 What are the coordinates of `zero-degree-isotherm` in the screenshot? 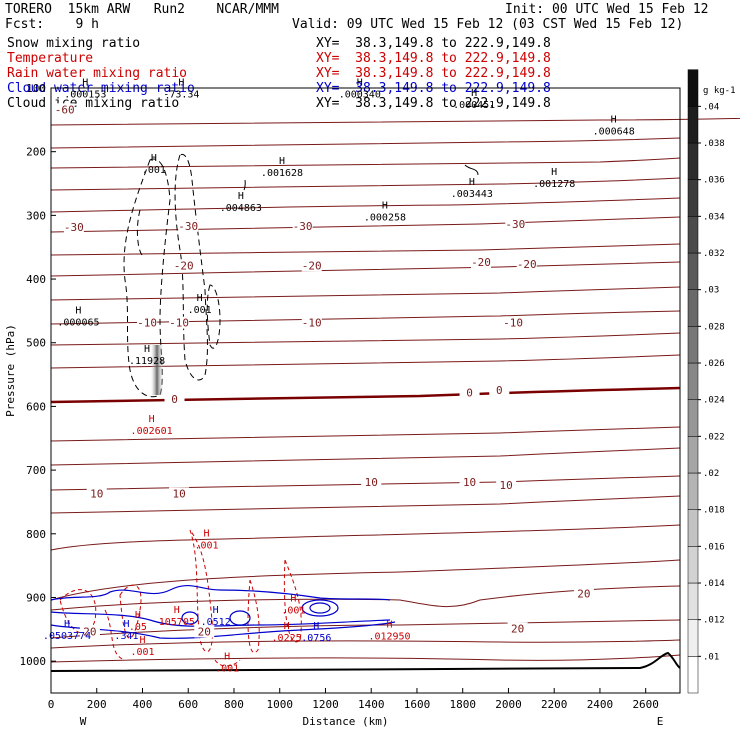 It's located at (365, 395).